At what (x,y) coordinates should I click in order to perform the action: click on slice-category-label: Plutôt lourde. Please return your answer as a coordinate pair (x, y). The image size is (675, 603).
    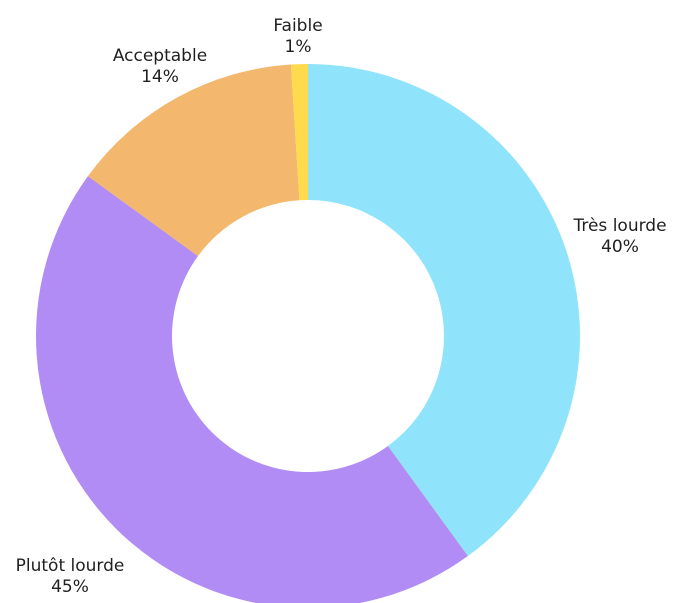
    Looking at the image, I should click on (70, 566).